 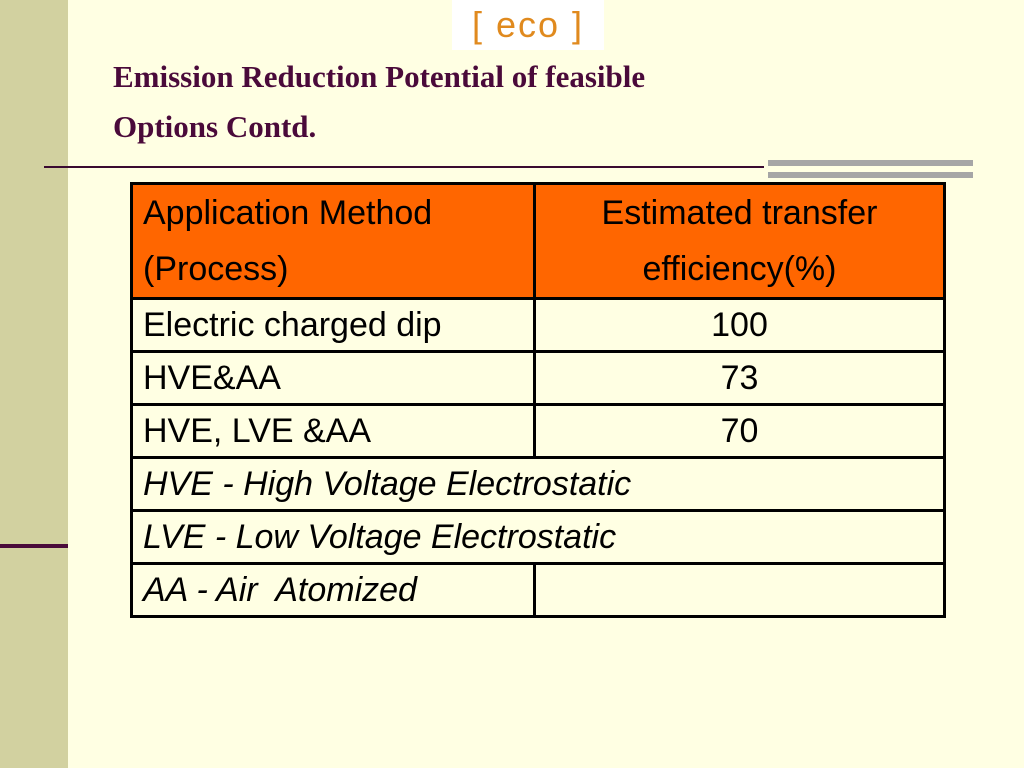 I want to click on title-rule, so click(x=404, y=167).